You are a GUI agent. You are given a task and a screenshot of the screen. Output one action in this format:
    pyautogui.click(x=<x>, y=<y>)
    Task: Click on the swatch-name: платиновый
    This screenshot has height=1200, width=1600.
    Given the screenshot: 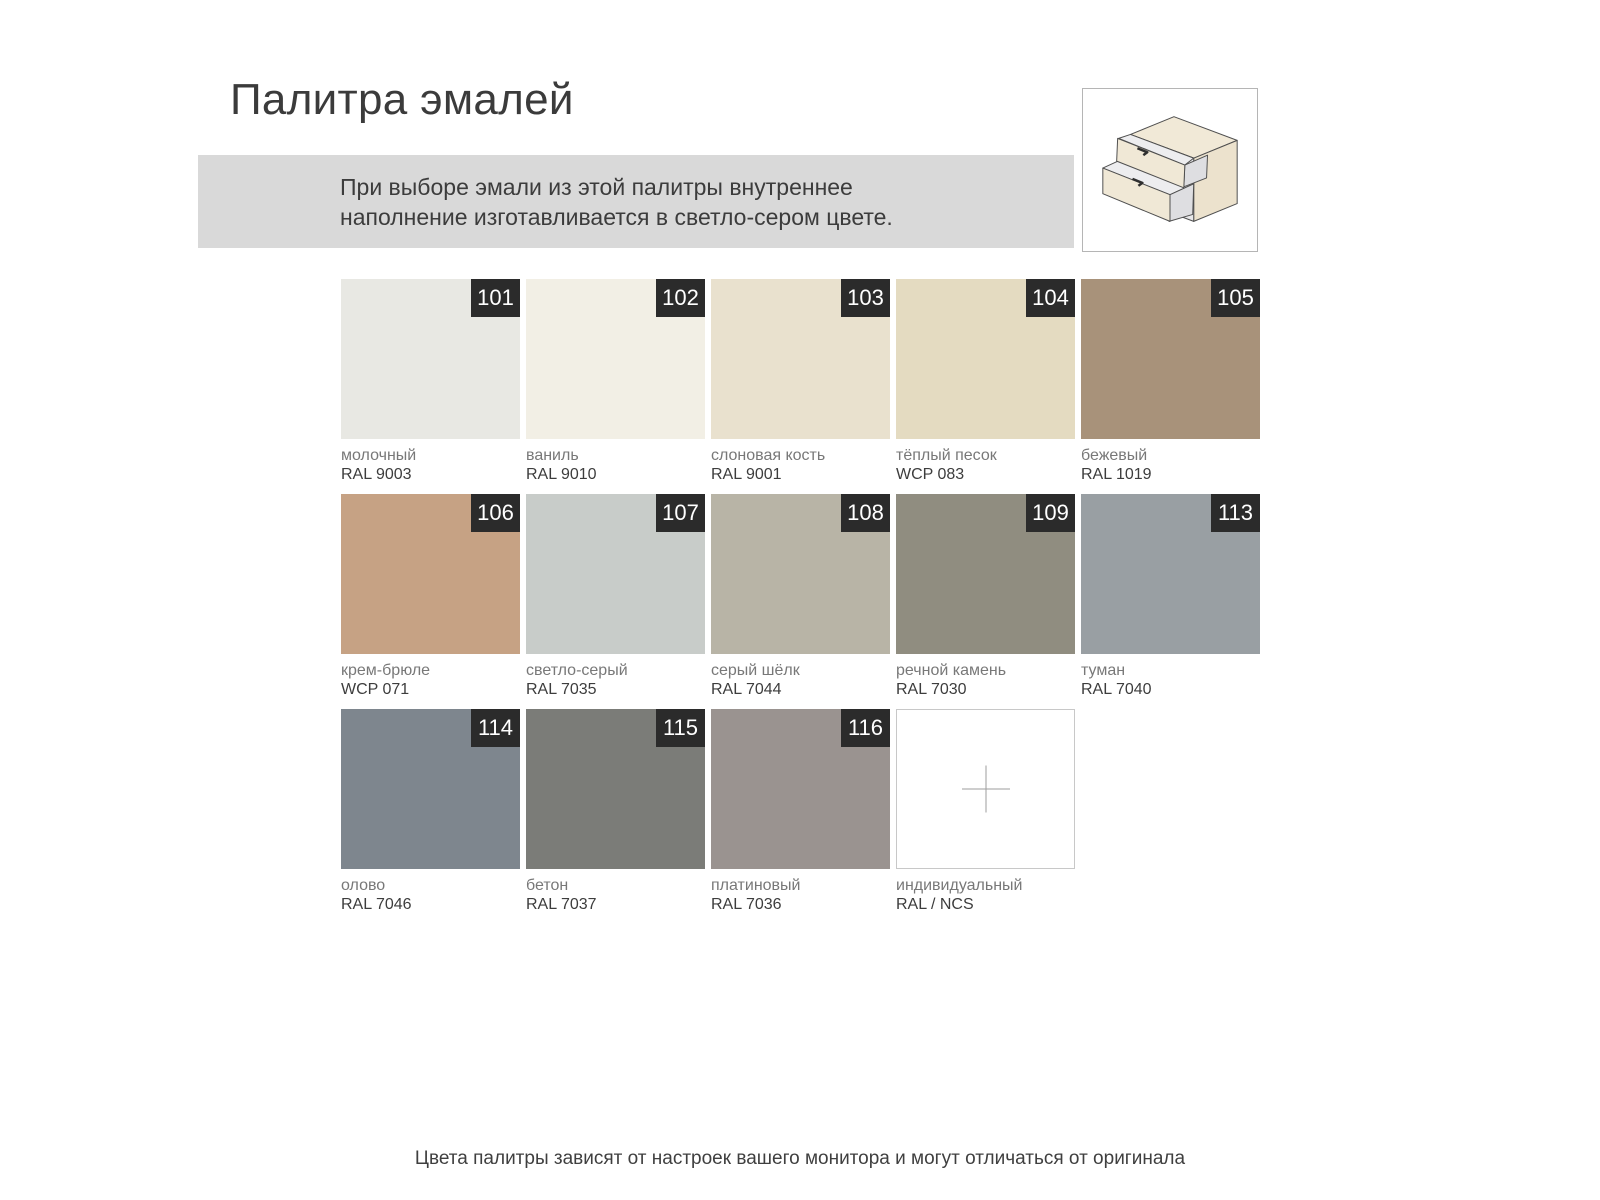 What is the action you would take?
    pyautogui.click(x=756, y=885)
    